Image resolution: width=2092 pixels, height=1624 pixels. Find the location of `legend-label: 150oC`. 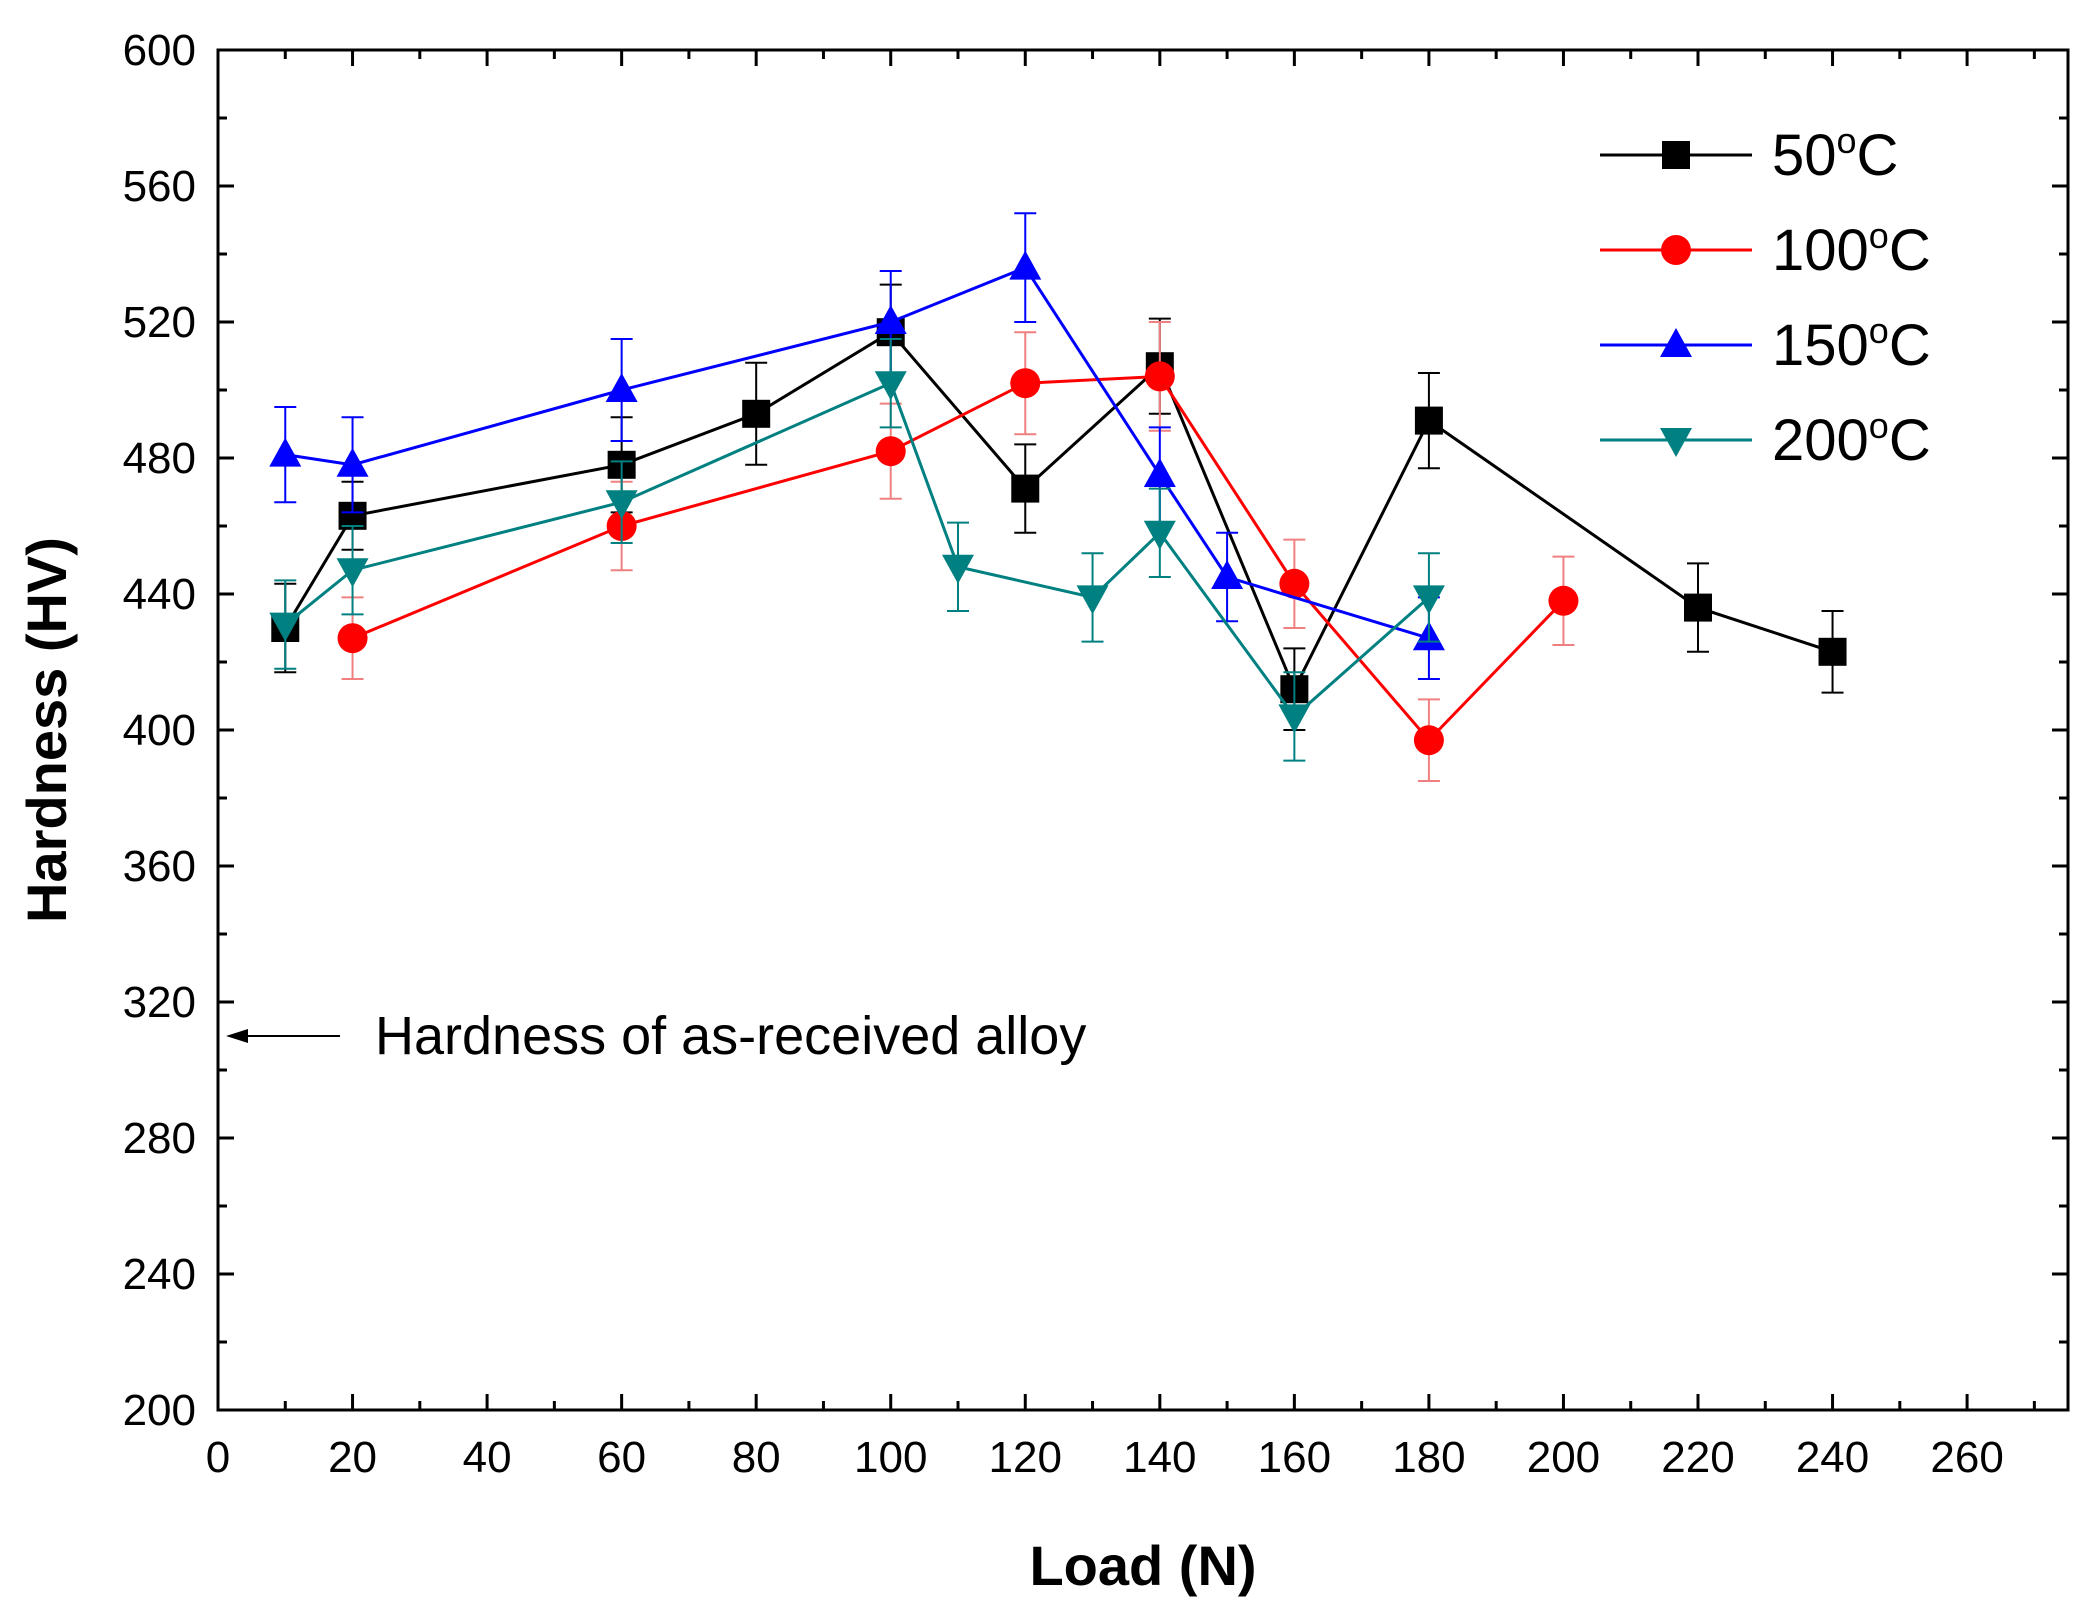

legend-label: 150oC is located at coordinates (1851, 344).